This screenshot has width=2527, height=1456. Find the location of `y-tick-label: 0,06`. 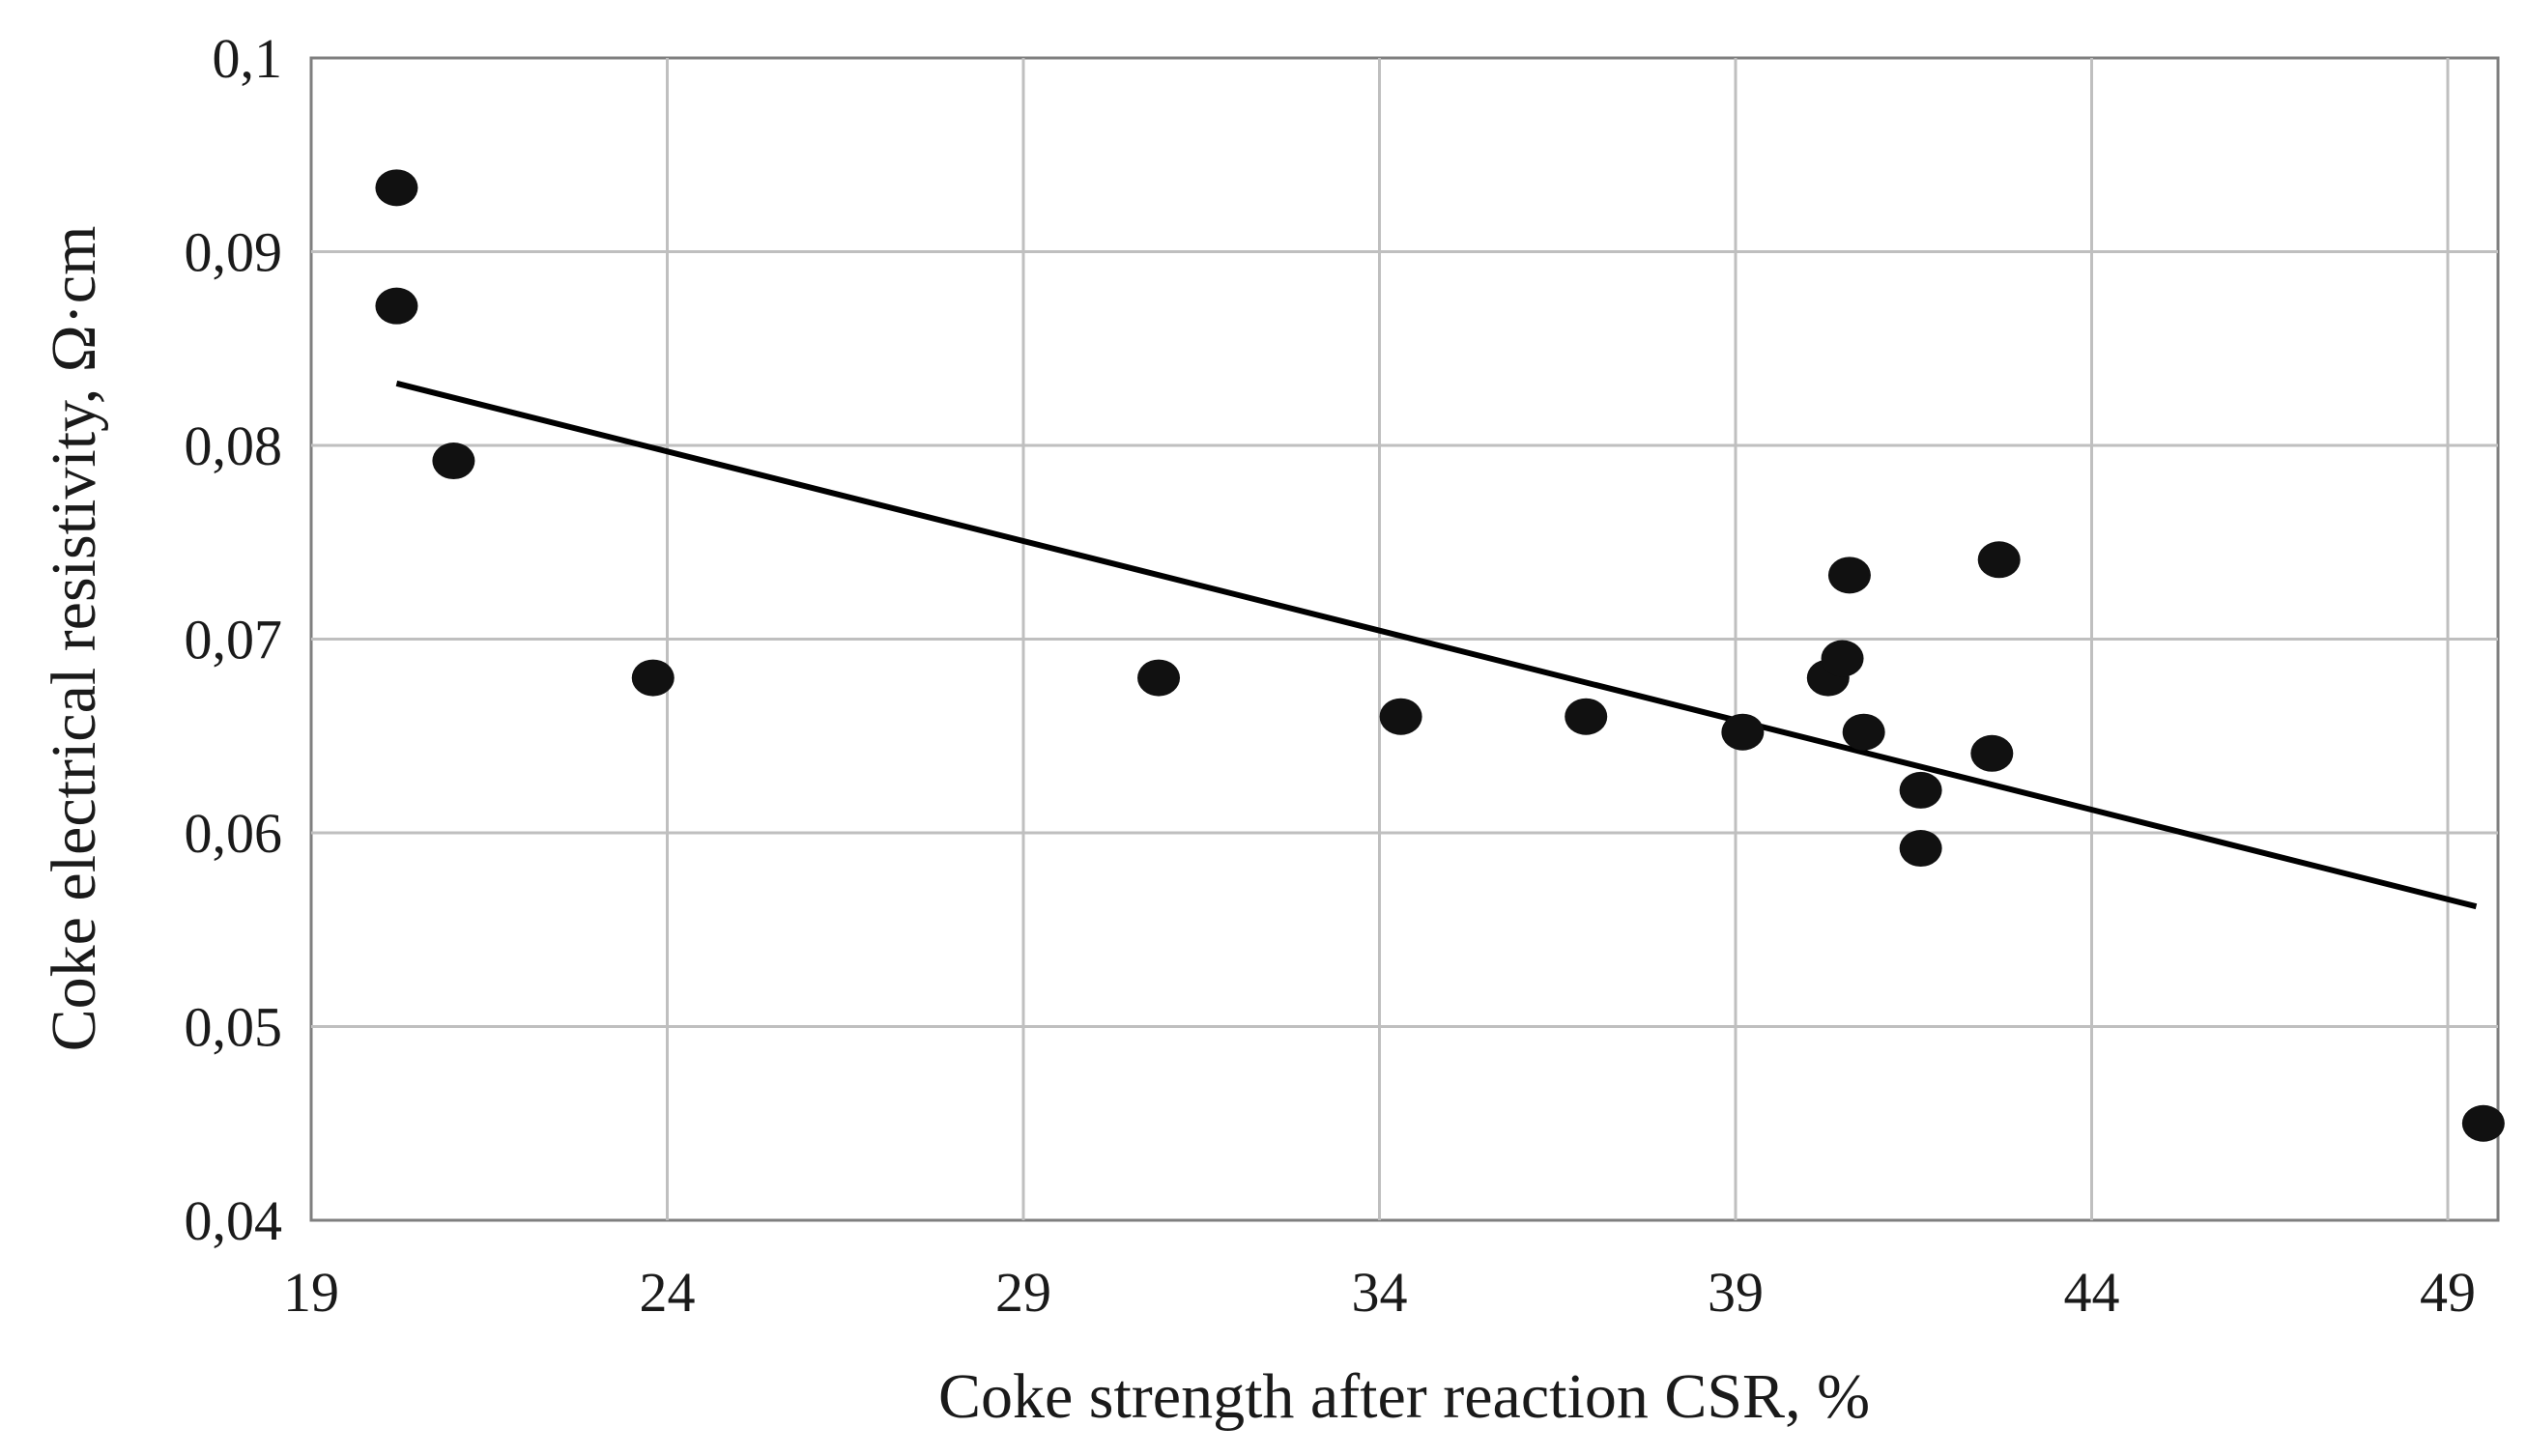

y-tick-label: 0,06 is located at coordinates (234, 834).